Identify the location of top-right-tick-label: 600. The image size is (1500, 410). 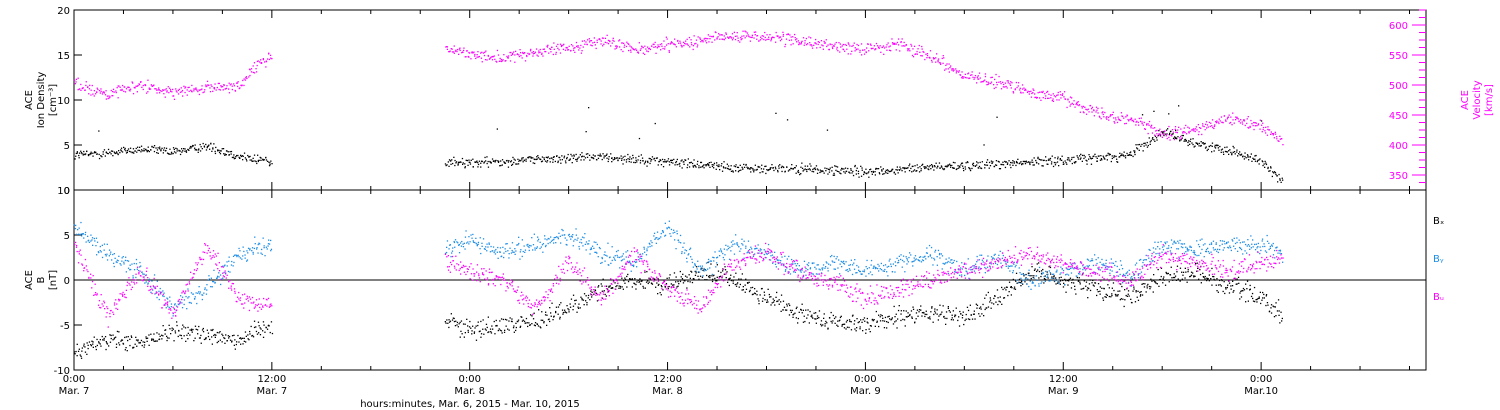
(1398, 26).